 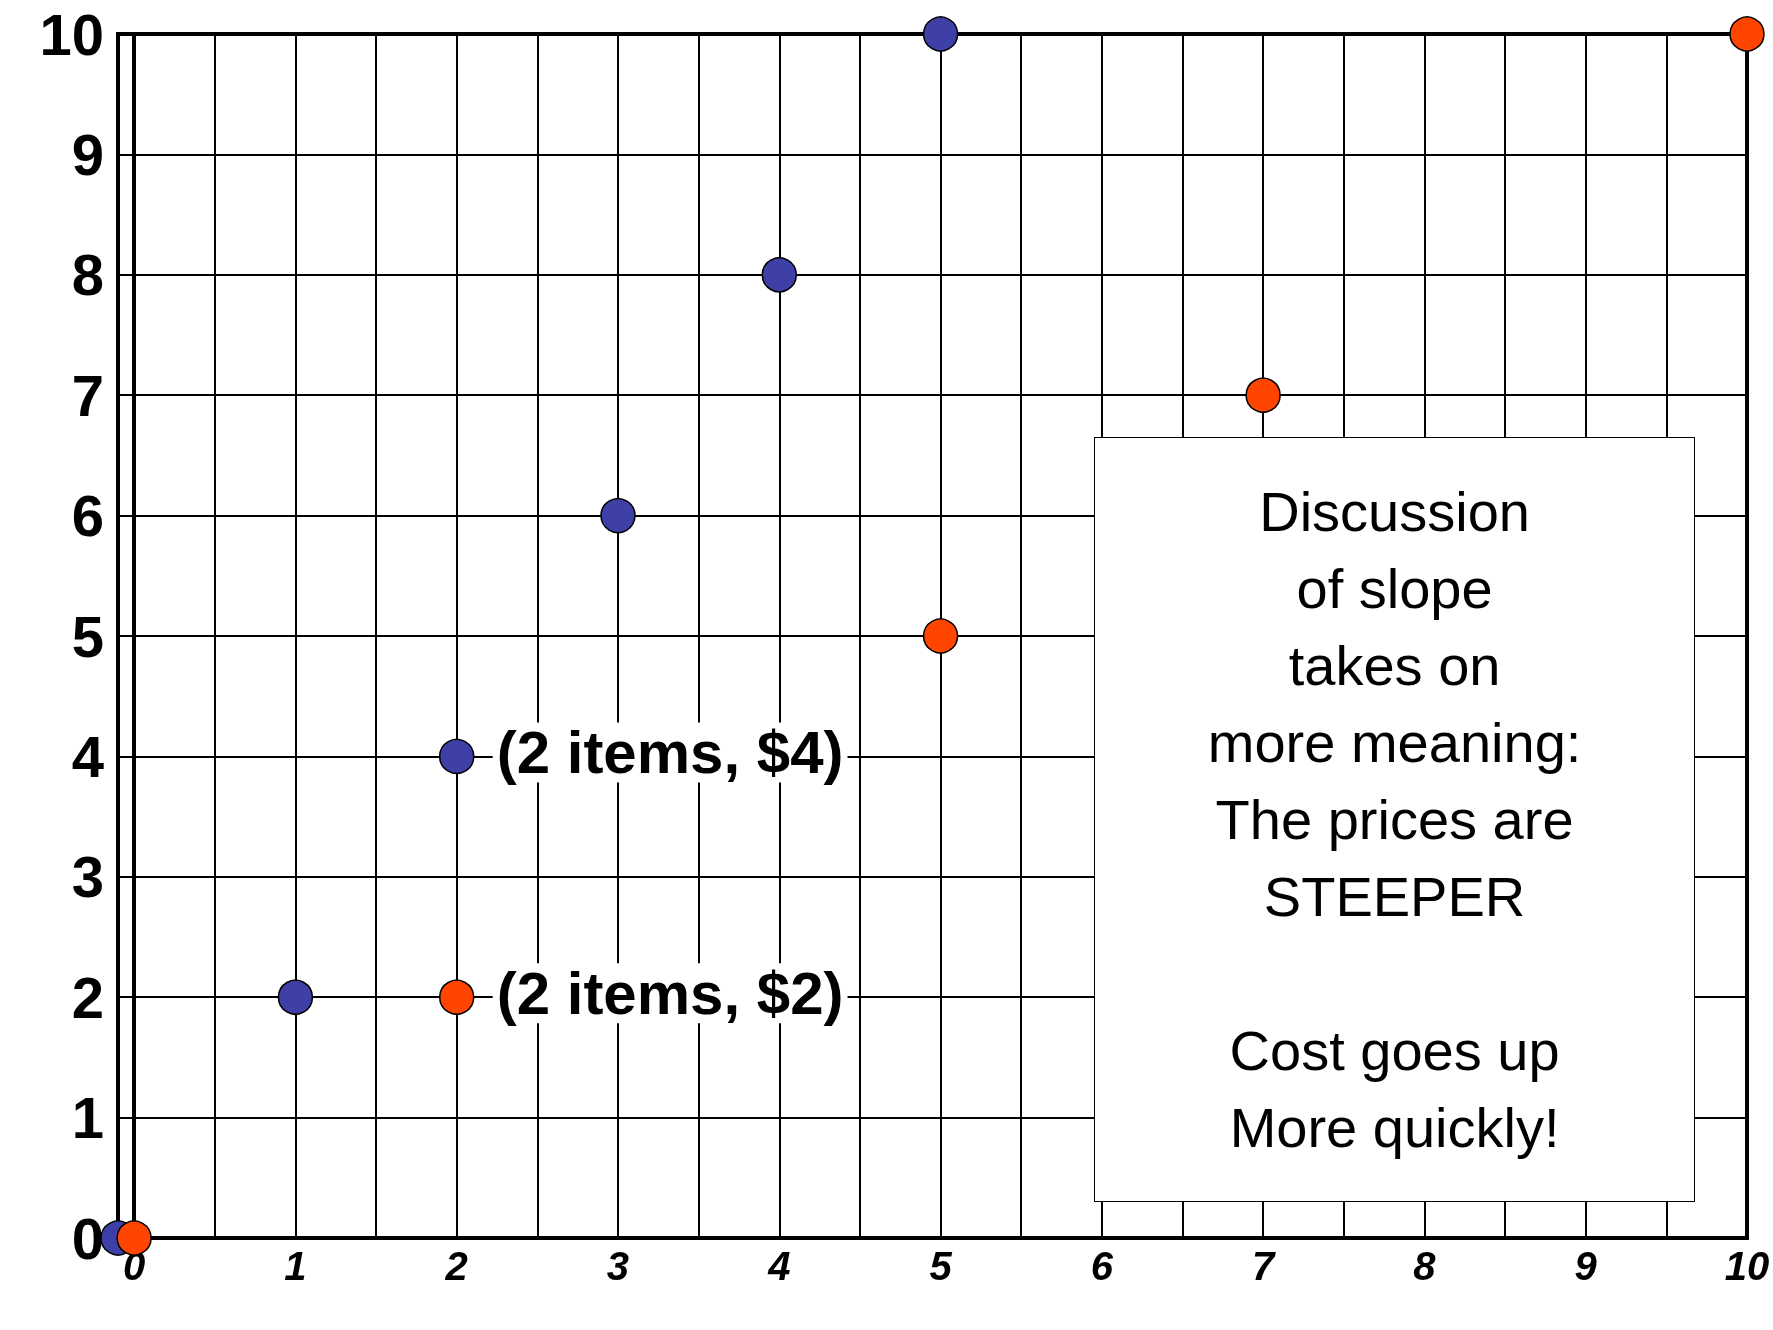 What do you see at coordinates (87, 997) in the screenshot?
I see `y-tick-label: 2` at bounding box center [87, 997].